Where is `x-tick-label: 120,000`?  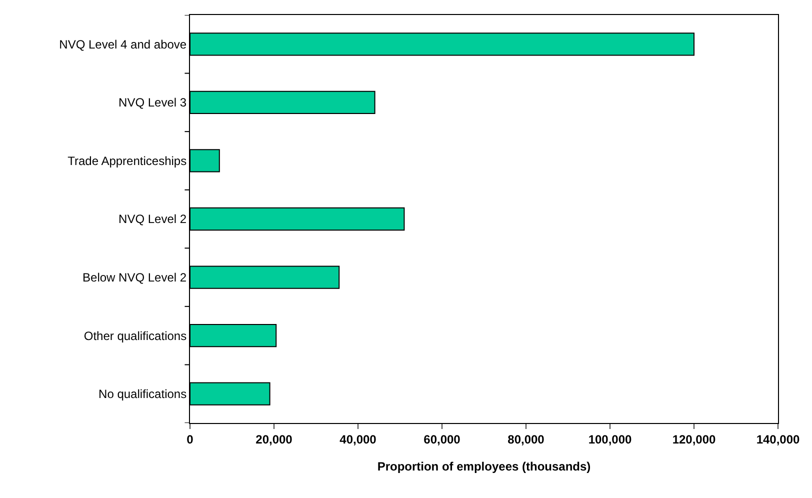
x-tick-label: 120,000 is located at coordinates (694, 439).